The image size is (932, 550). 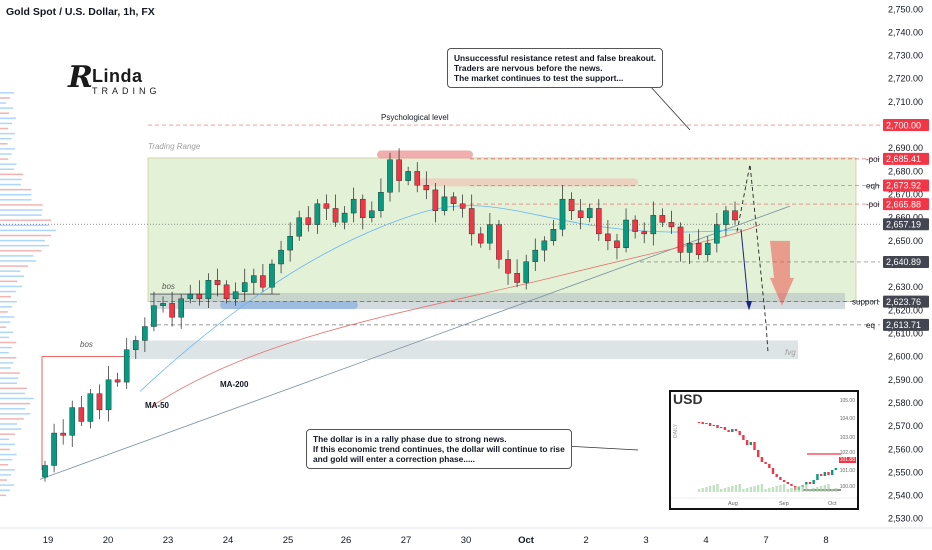 I want to click on y-tick-label: 2,570.00, so click(x=905, y=426).